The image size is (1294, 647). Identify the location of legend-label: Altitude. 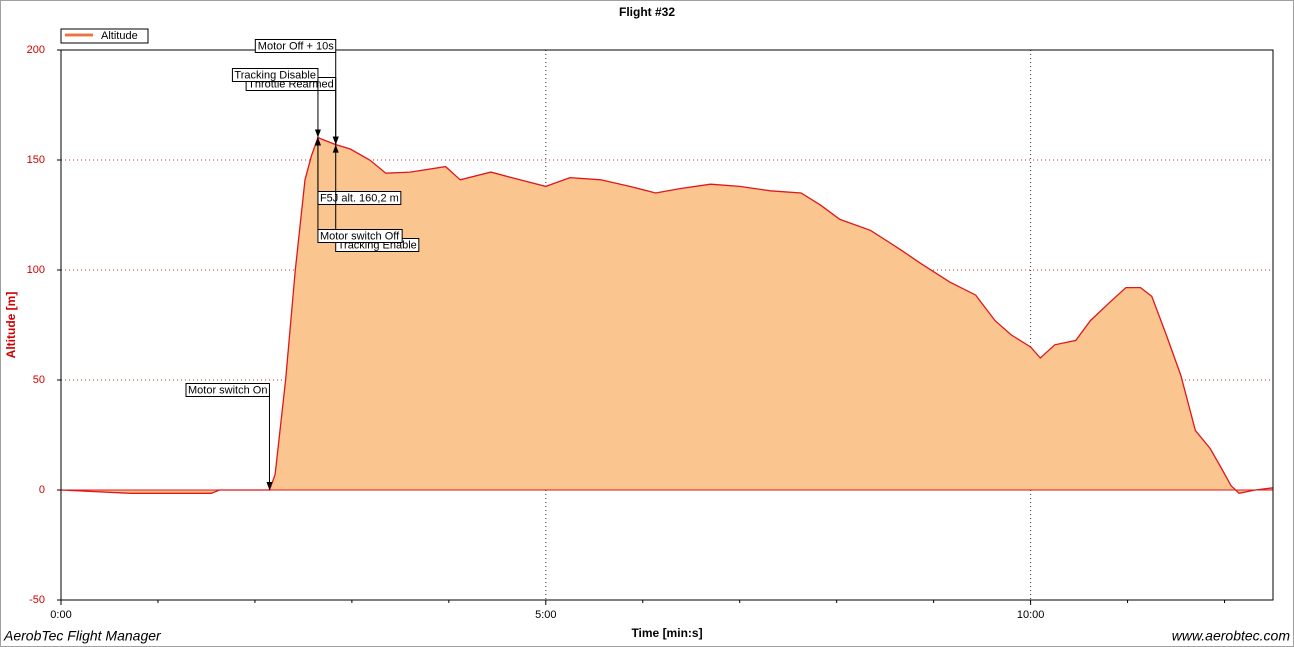
(119, 36).